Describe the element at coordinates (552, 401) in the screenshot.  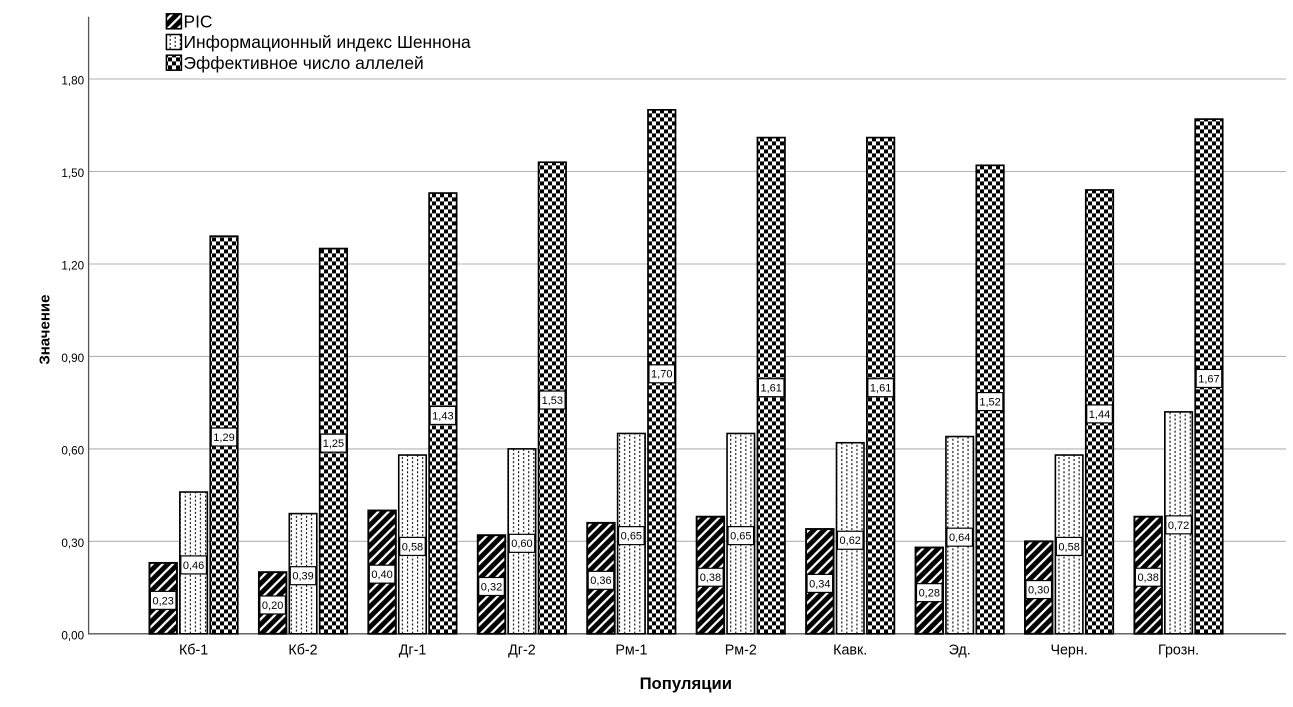
I see `svg-text: 1,53` at that location.